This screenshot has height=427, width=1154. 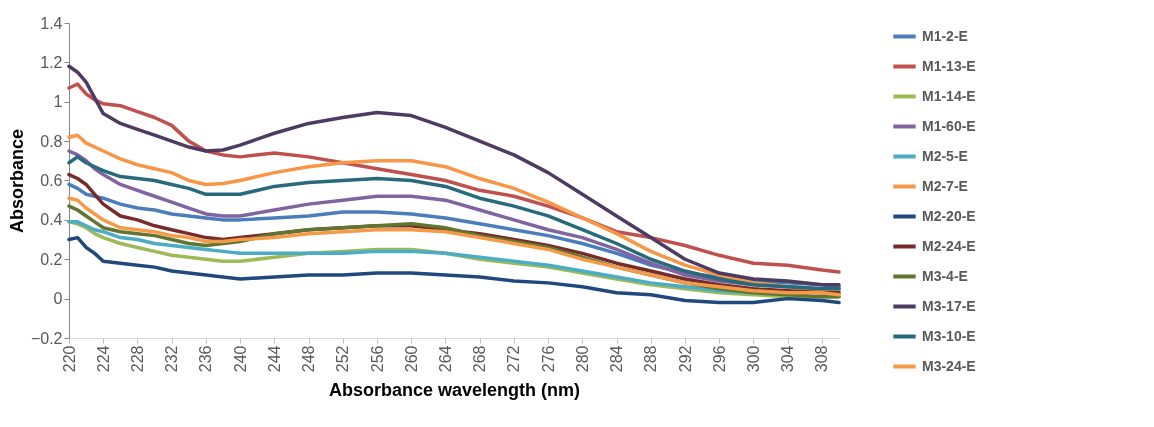 I want to click on x-tick-label: 300, so click(x=753, y=359).